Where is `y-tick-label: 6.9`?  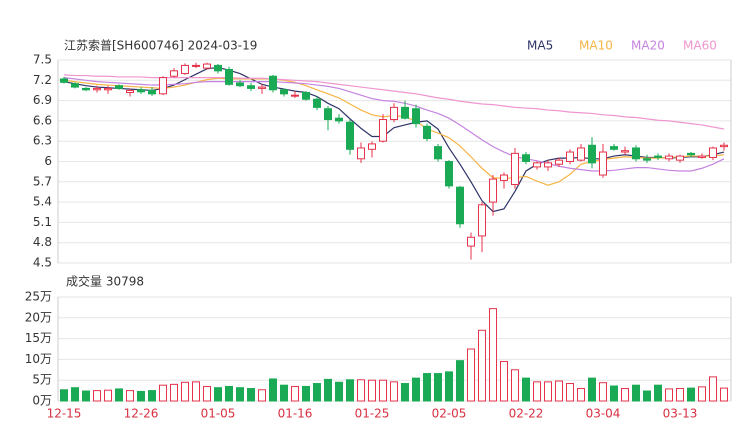 y-tick-label: 6.9 is located at coordinates (42, 100).